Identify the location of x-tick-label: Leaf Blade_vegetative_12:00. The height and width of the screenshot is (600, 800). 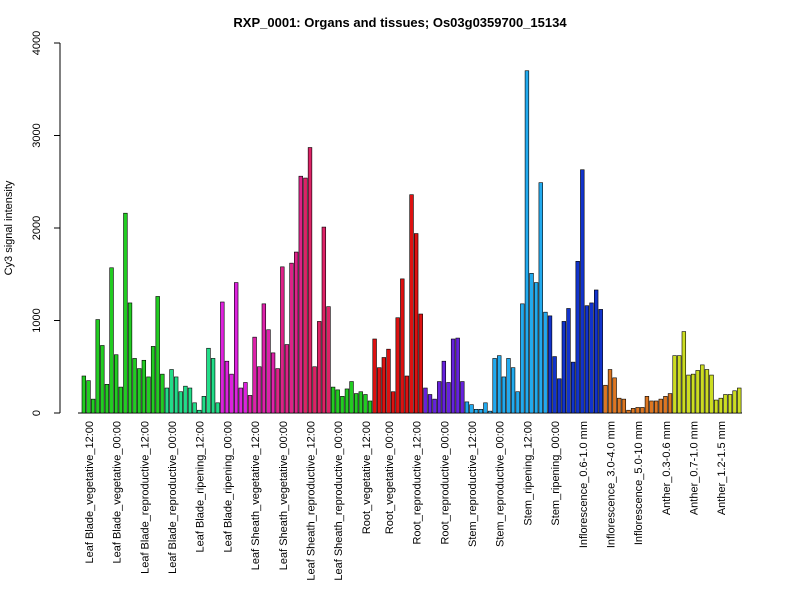
(90, 492).